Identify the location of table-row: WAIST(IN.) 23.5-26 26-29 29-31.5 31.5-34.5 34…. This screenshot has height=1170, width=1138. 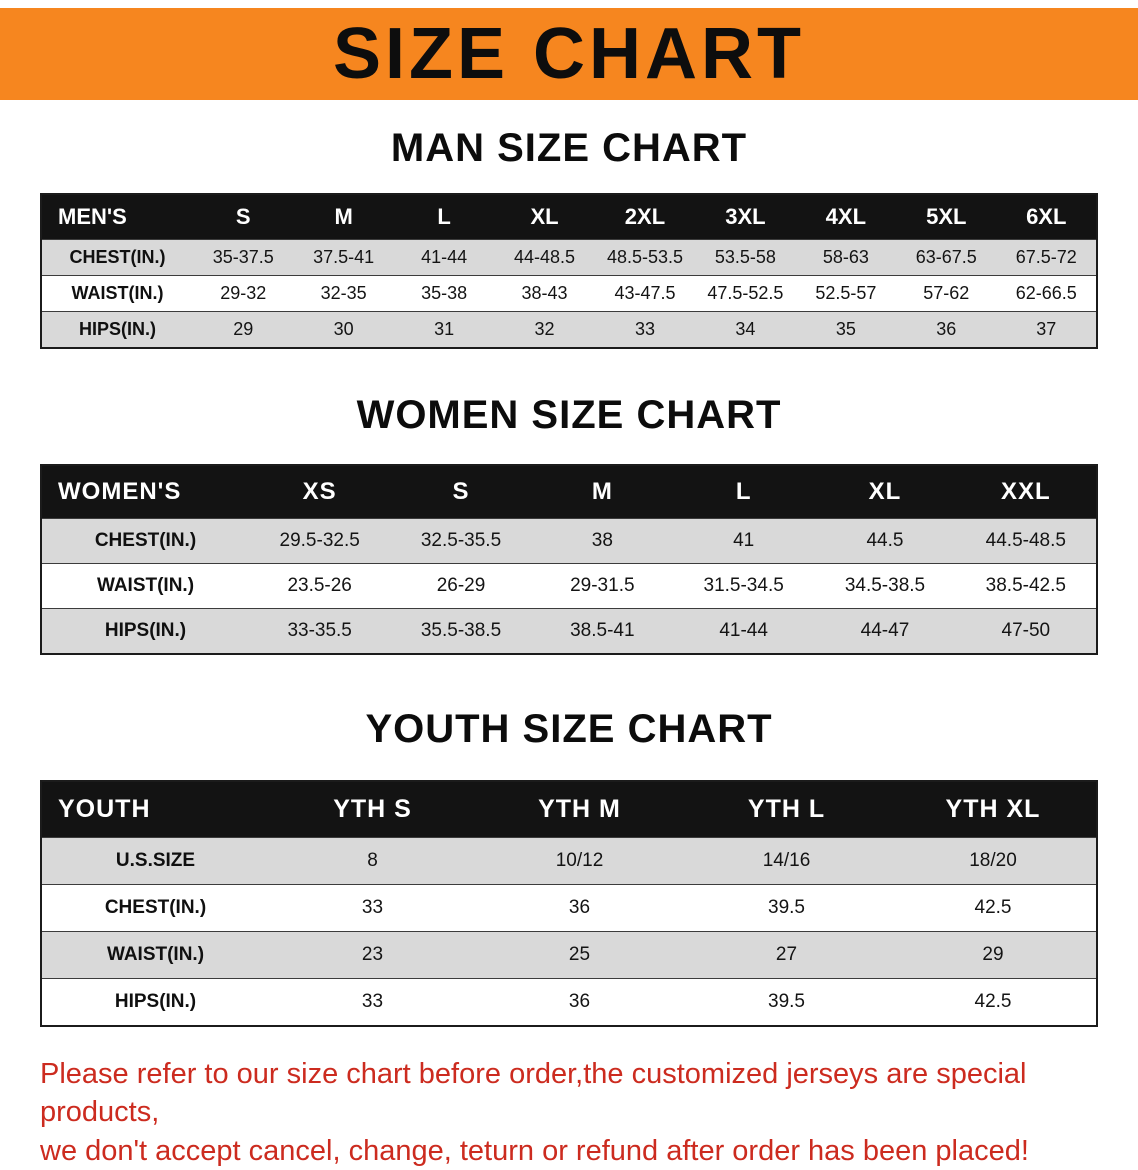
(569, 586).